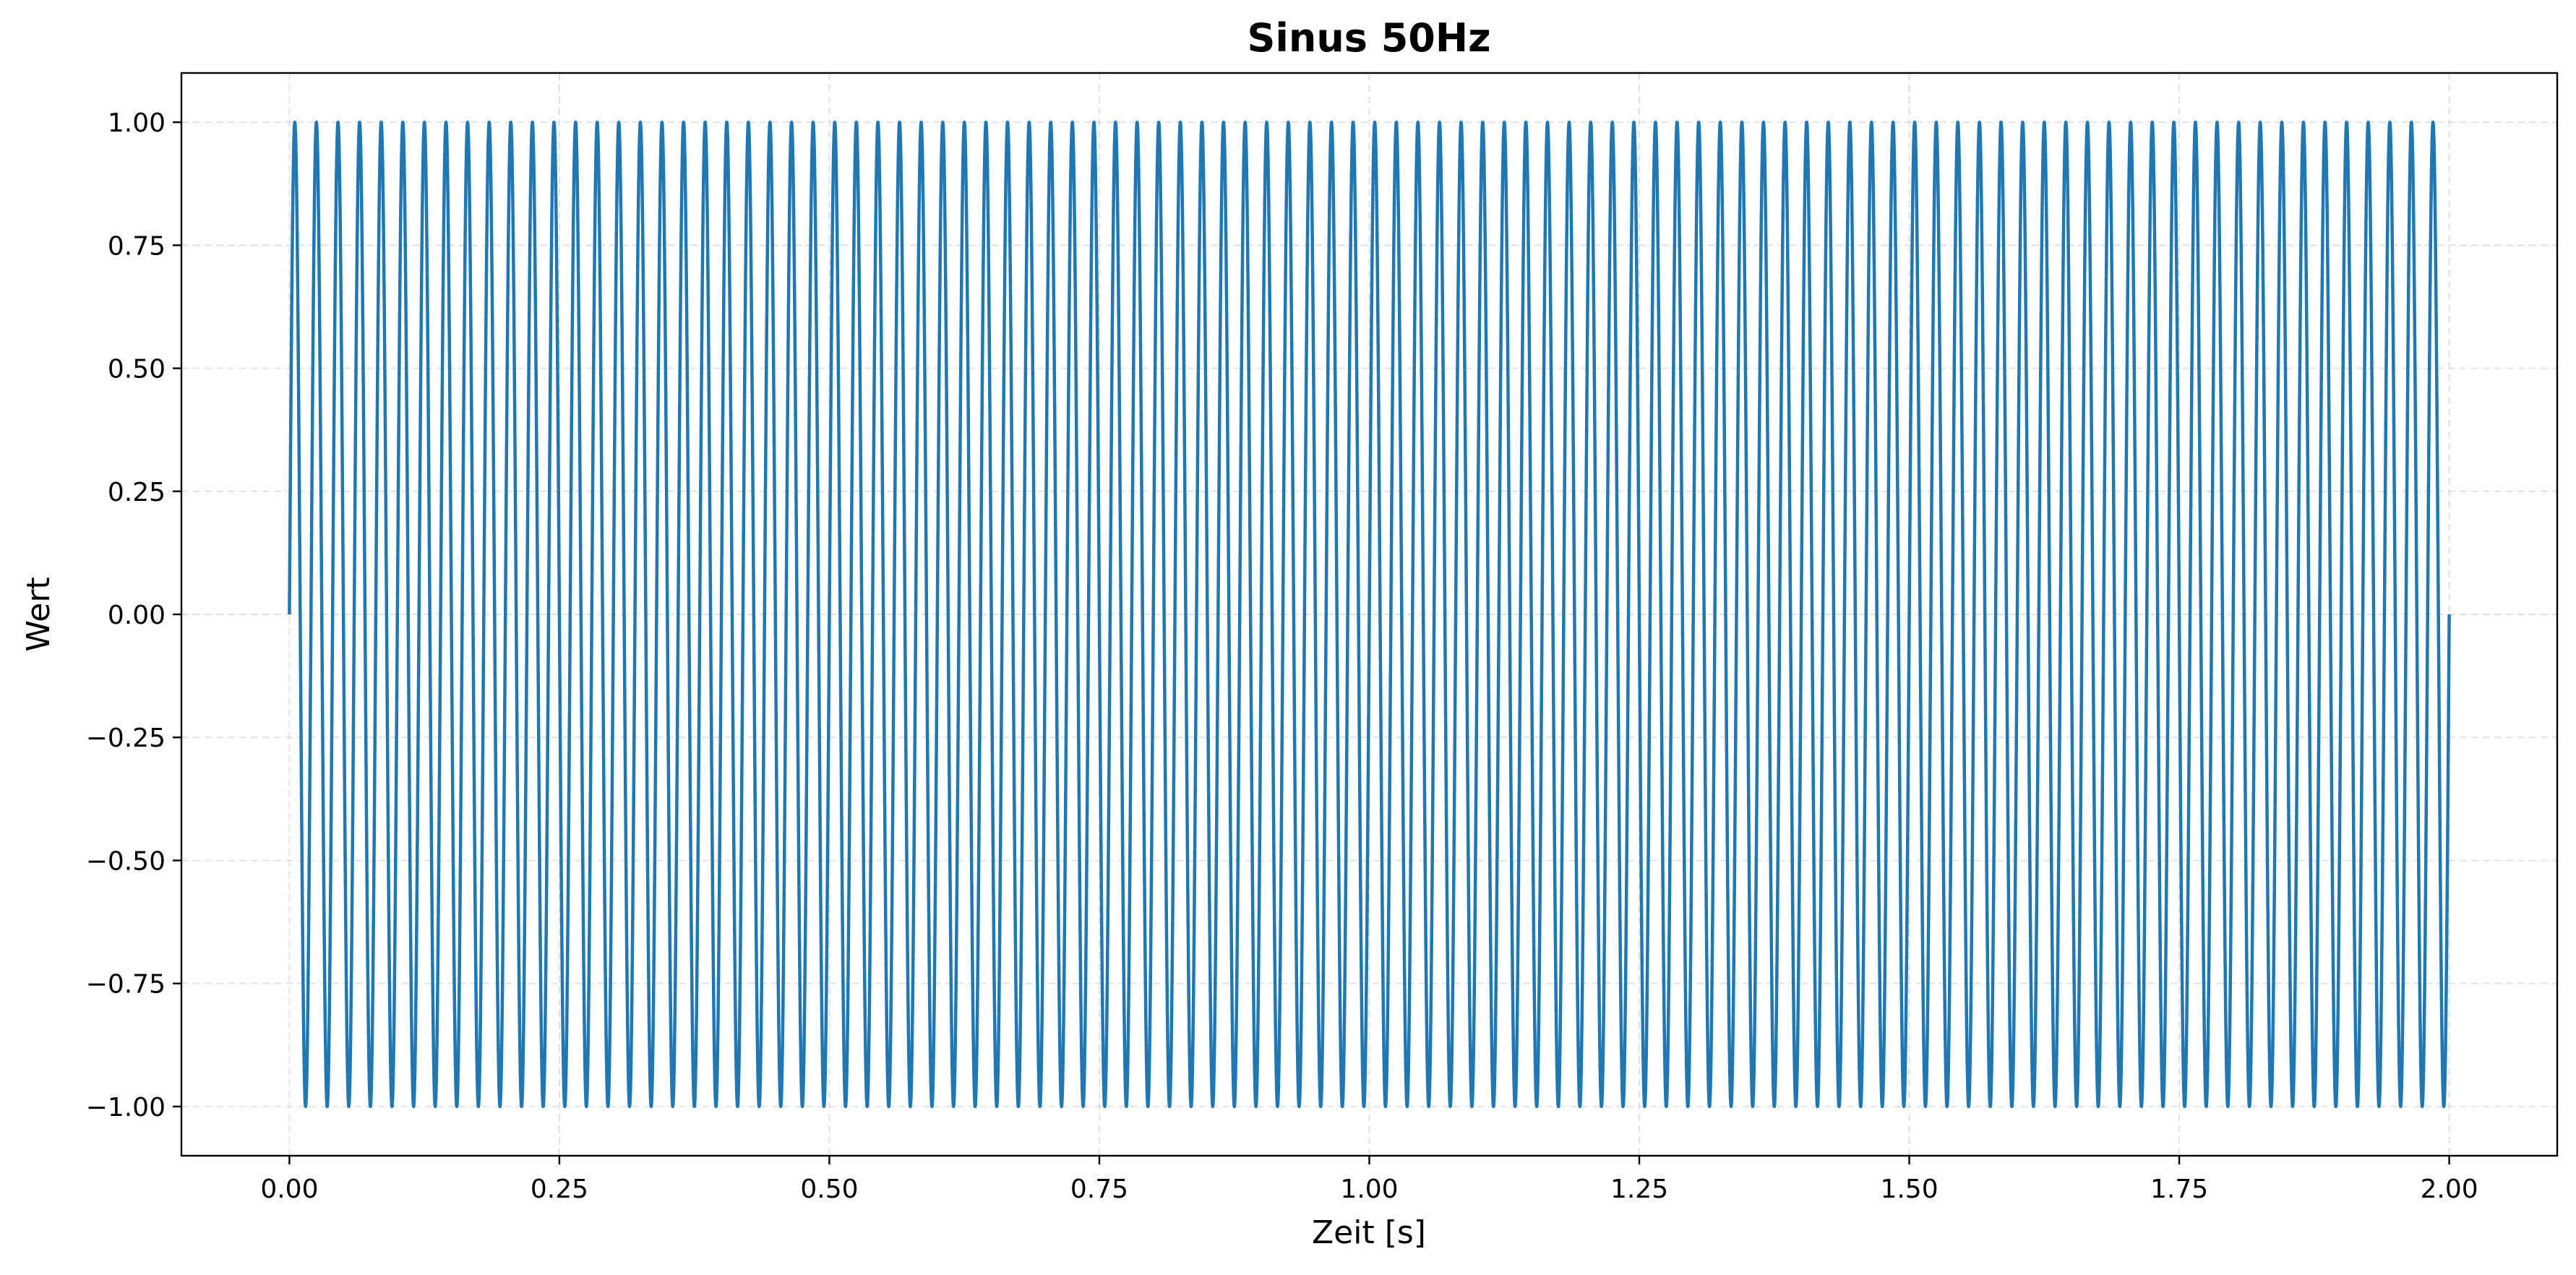 This screenshot has height=1275, width=2576. What do you see at coordinates (289, 1189) in the screenshot?
I see `x-tick-label: 0.00` at bounding box center [289, 1189].